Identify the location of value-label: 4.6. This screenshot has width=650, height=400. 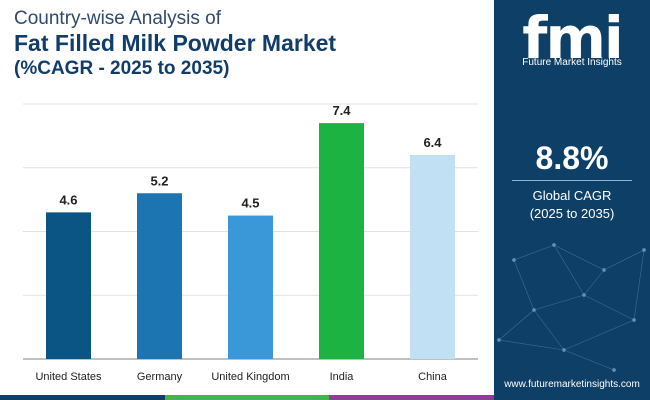
(68, 199).